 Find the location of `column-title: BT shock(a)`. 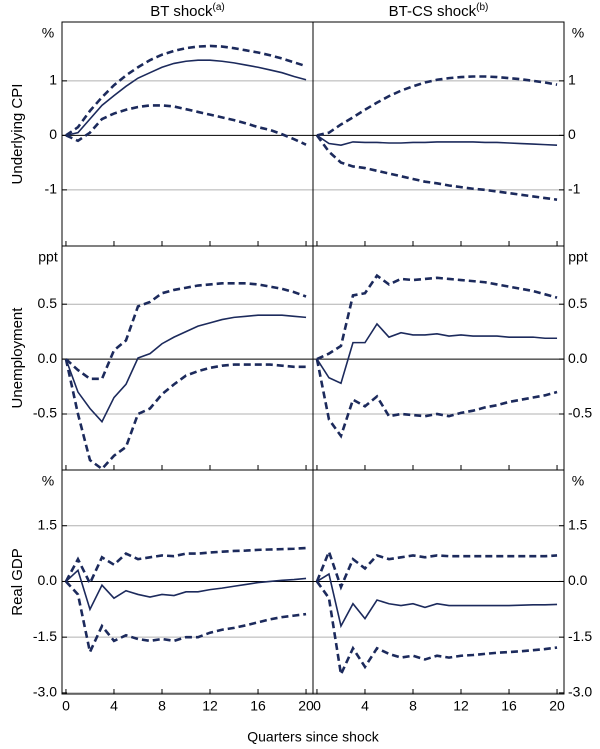

column-title: BT shock(a) is located at coordinates (187, 11).